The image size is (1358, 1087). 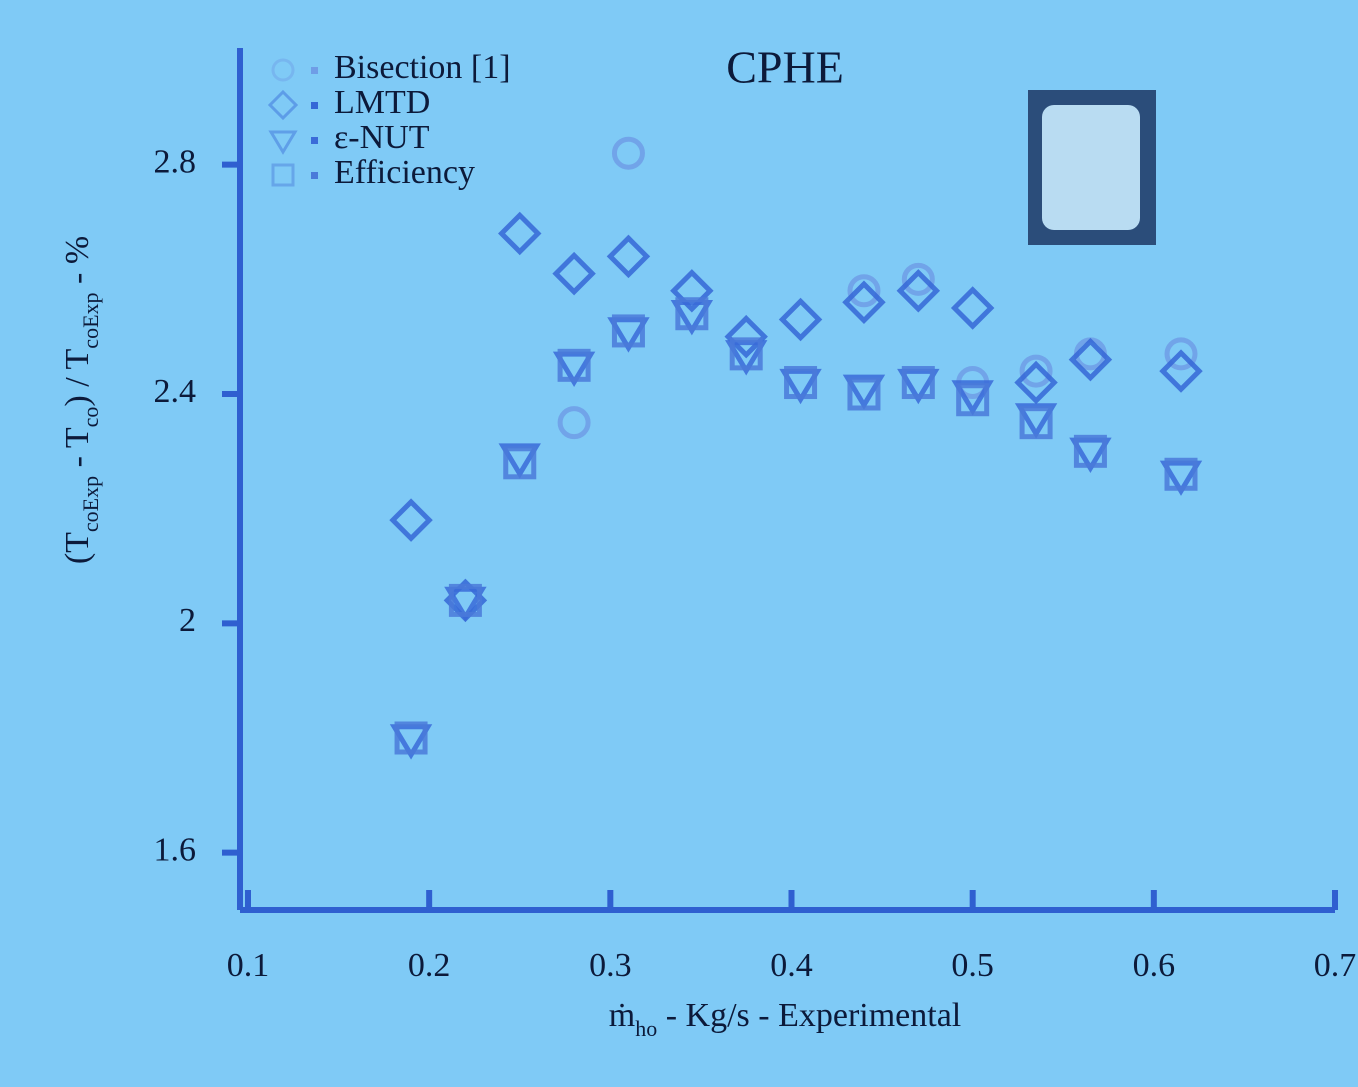 I want to click on x-tick-label: 0.6, so click(x=1154, y=965).